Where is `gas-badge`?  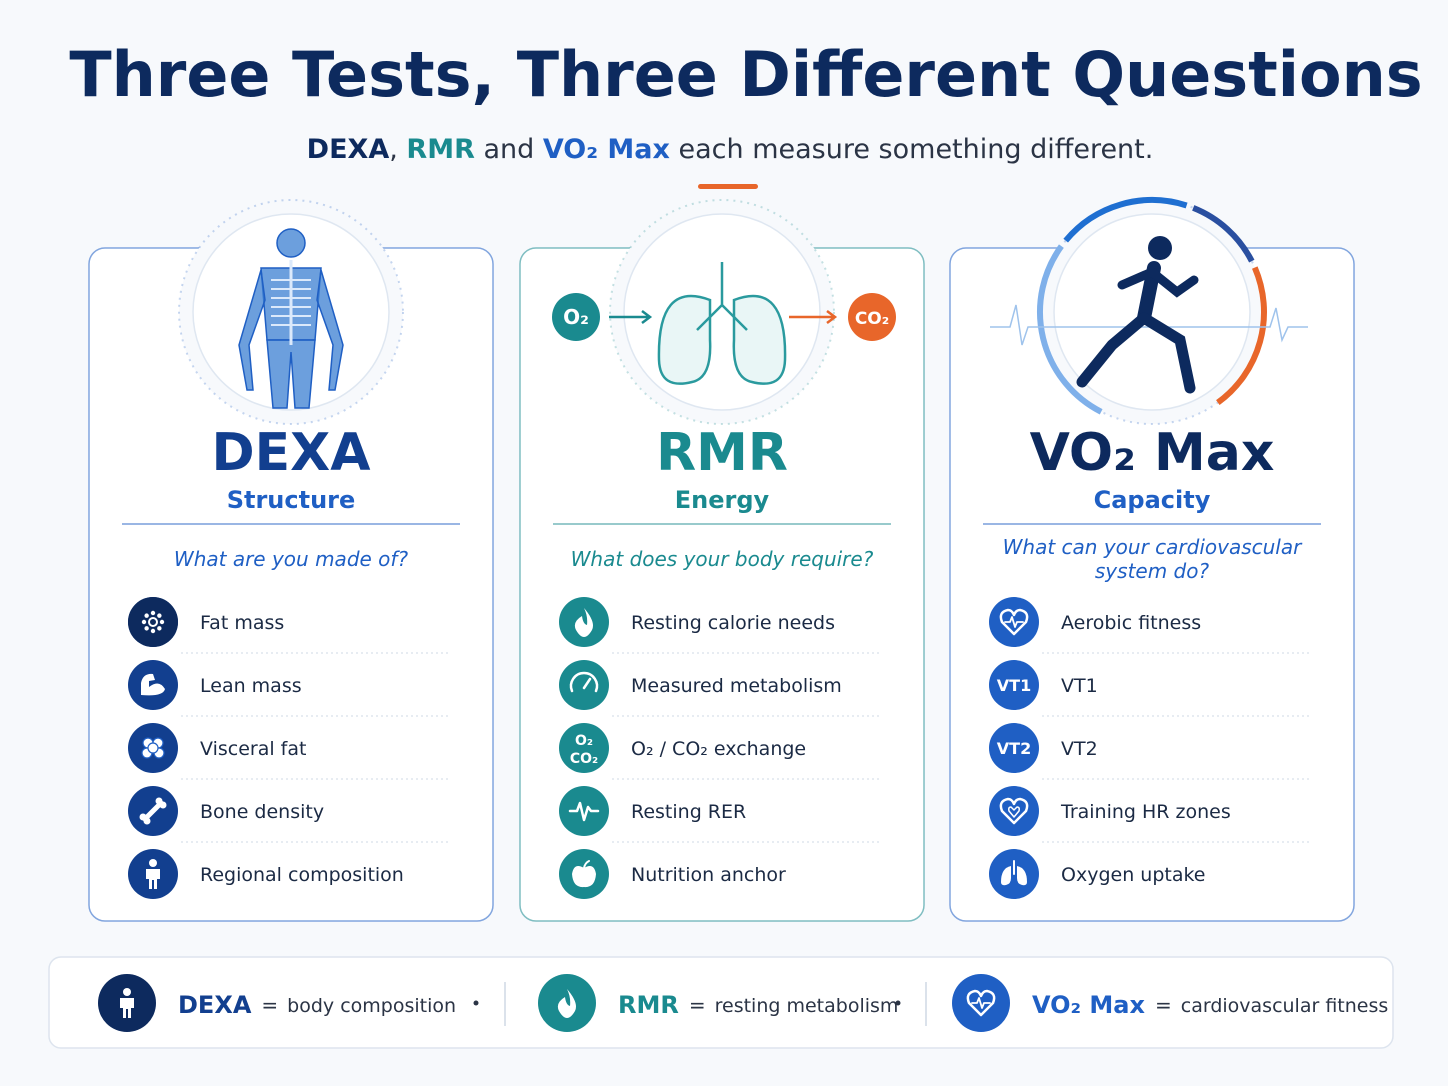
gas-badge is located at coordinates (872, 317).